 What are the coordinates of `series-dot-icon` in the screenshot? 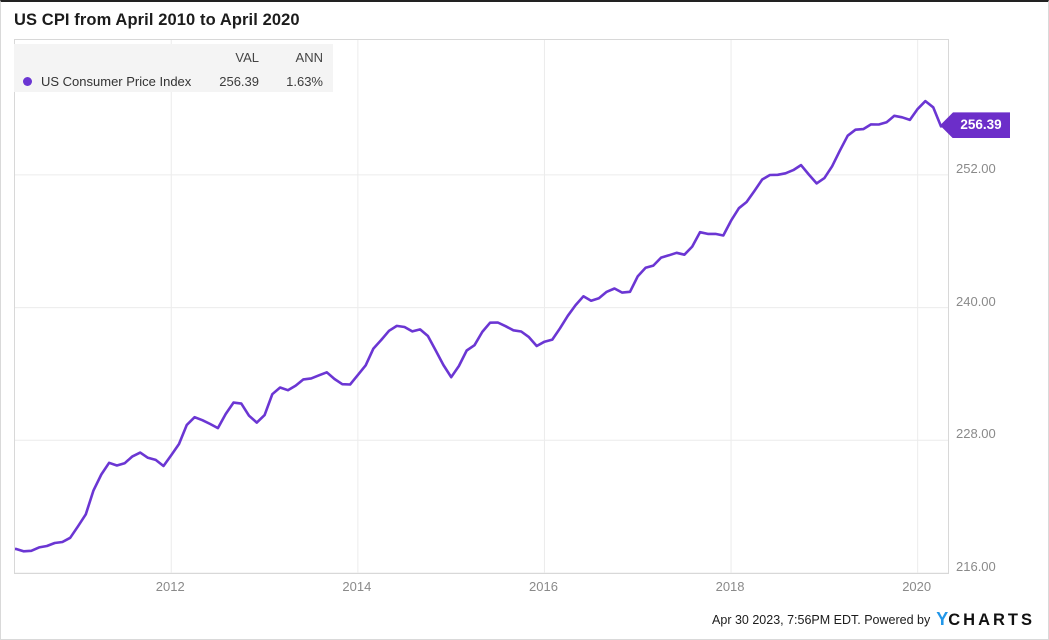 It's located at (27, 81).